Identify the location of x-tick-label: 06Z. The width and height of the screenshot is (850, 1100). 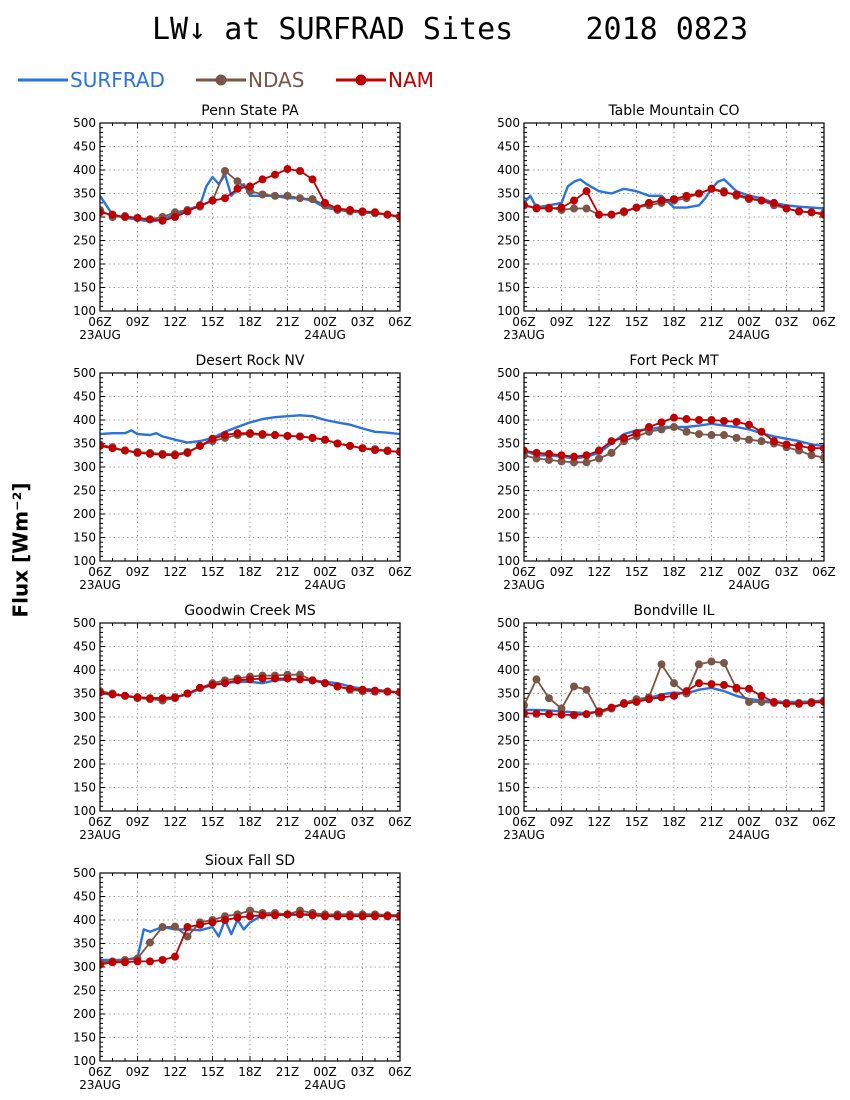
(400, 322).